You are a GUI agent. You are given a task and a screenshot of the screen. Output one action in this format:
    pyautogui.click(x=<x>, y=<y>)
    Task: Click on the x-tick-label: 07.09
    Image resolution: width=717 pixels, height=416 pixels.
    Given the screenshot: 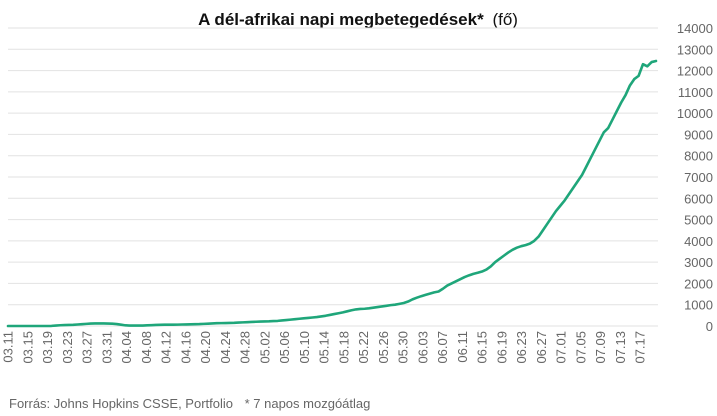 What is the action you would take?
    pyautogui.click(x=600, y=347)
    